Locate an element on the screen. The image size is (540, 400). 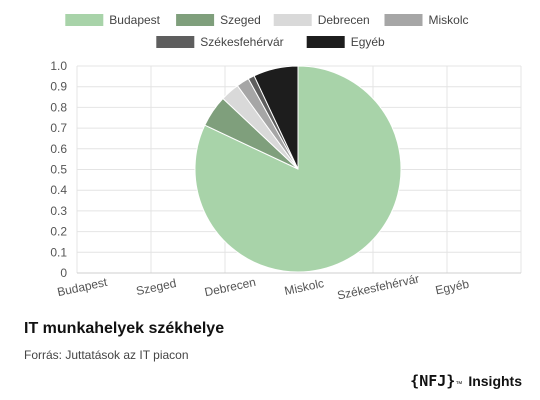
legend-item: Miskolc is located at coordinates (426, 20).